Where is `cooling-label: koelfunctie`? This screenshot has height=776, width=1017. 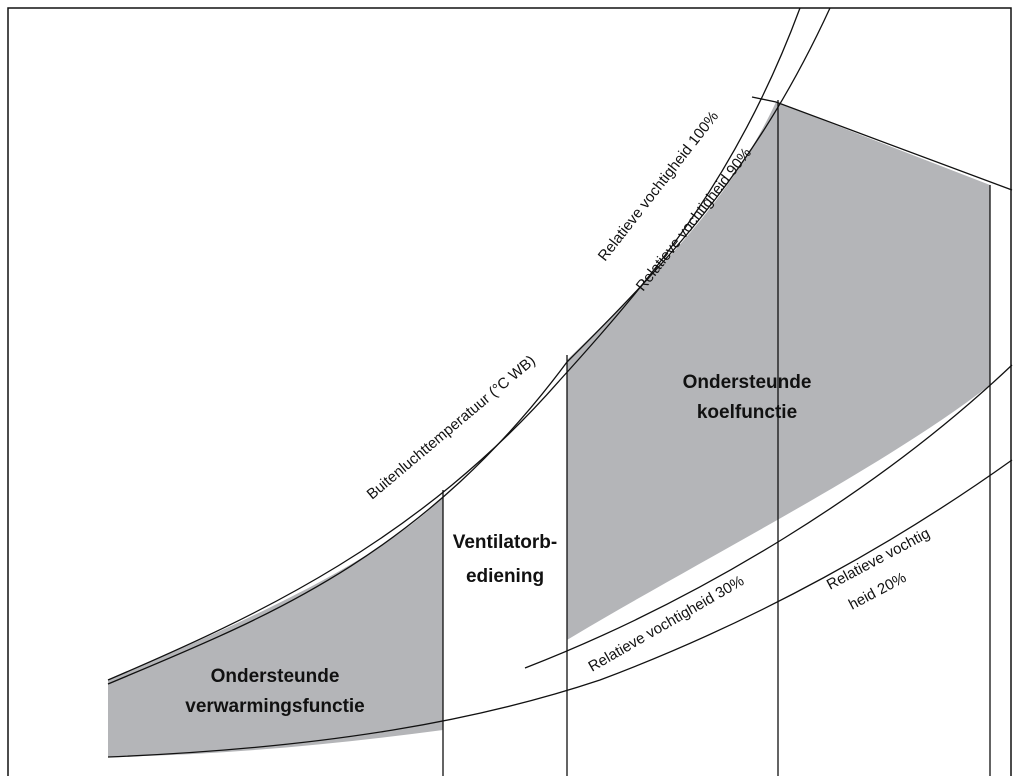
cooling-label: koelfunctie is located at coordinates (747, 412).